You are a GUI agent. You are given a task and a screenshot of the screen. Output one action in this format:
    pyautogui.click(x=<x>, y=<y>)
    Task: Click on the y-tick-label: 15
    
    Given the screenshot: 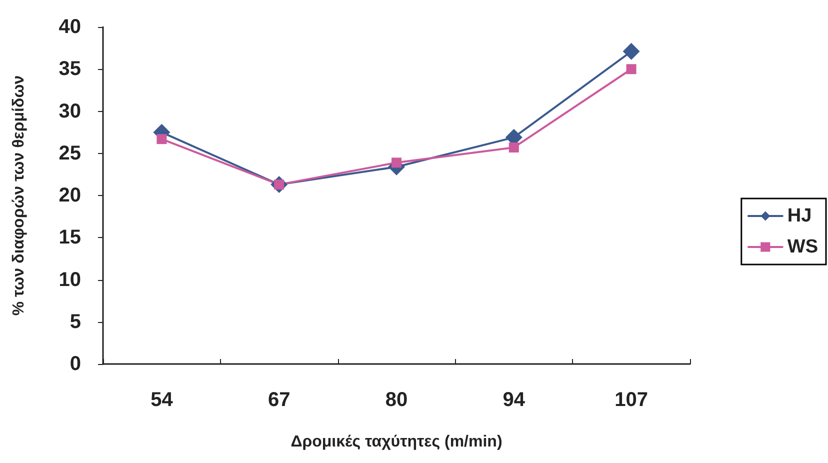 What is the action you would take?
    pyautogui.click(x=69, y=237)
    